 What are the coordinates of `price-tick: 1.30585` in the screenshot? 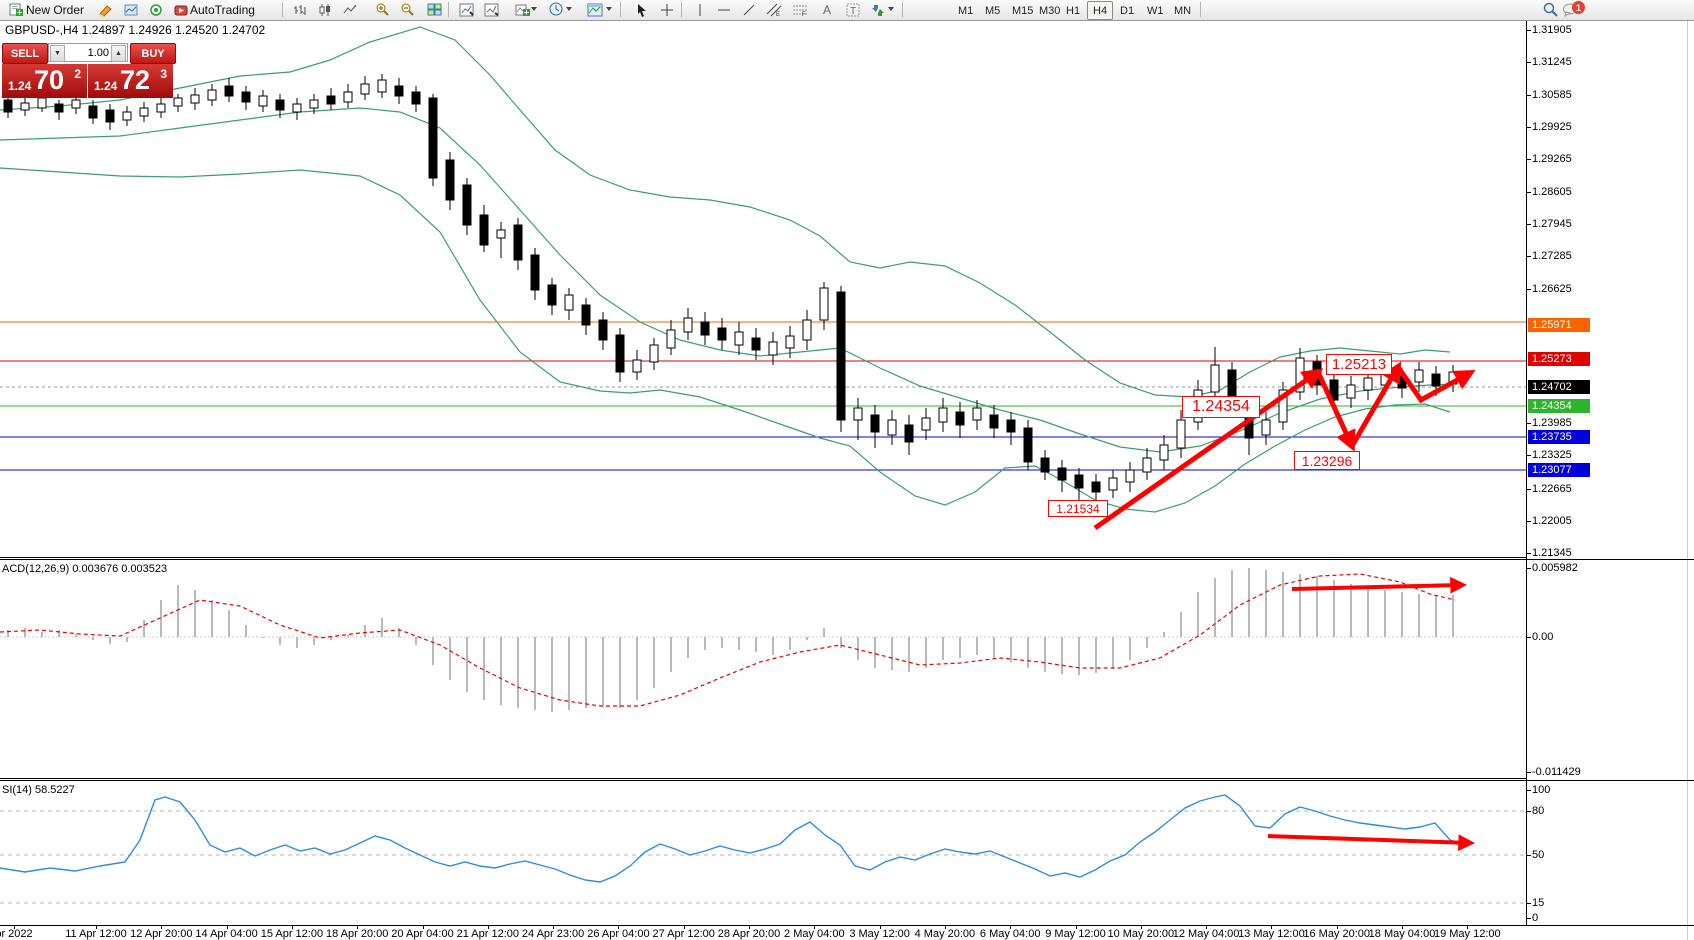 It's located at (1552, 95).